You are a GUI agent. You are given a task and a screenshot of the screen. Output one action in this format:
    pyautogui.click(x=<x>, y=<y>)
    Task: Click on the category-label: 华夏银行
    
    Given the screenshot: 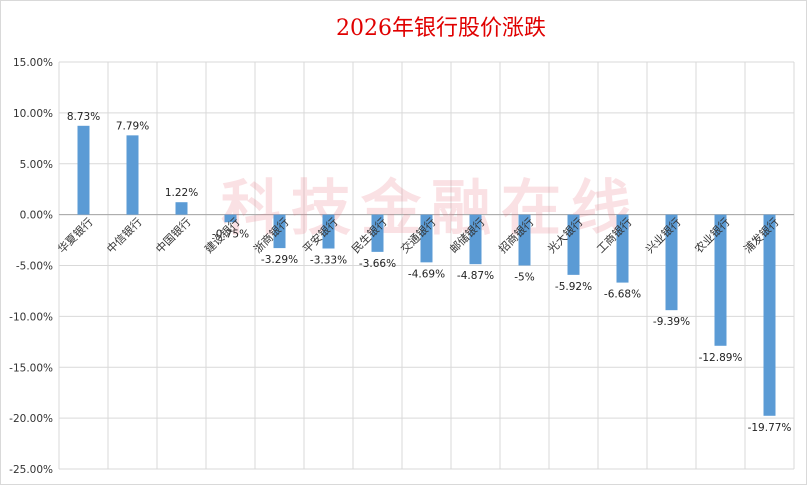 What is the action you would take?
    pyautogui.click(x=75, y=235)
    